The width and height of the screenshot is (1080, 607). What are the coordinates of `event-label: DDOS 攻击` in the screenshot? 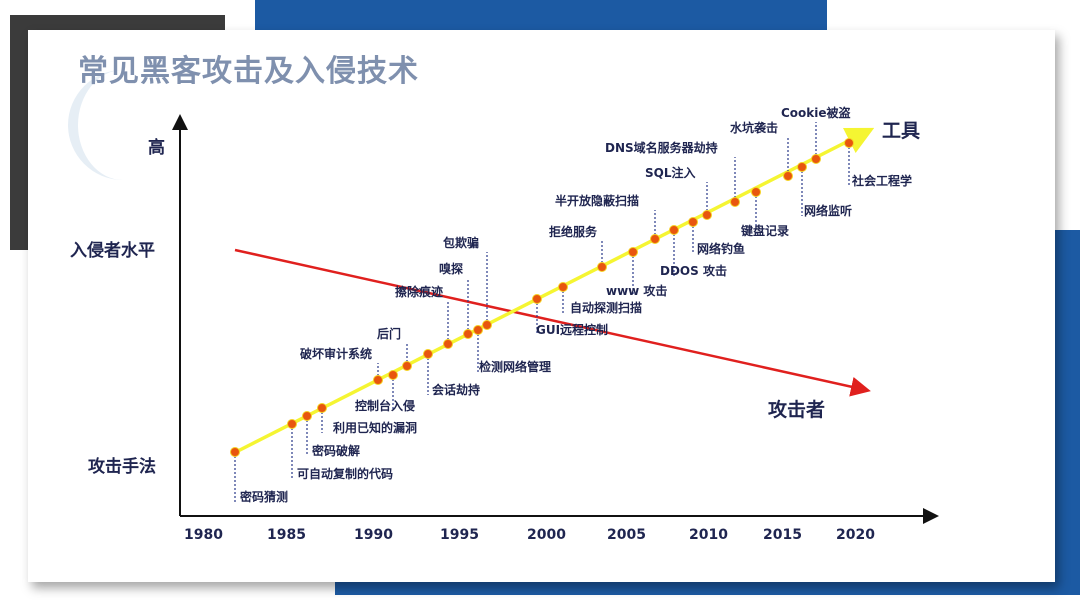 It's located at (693, 271).